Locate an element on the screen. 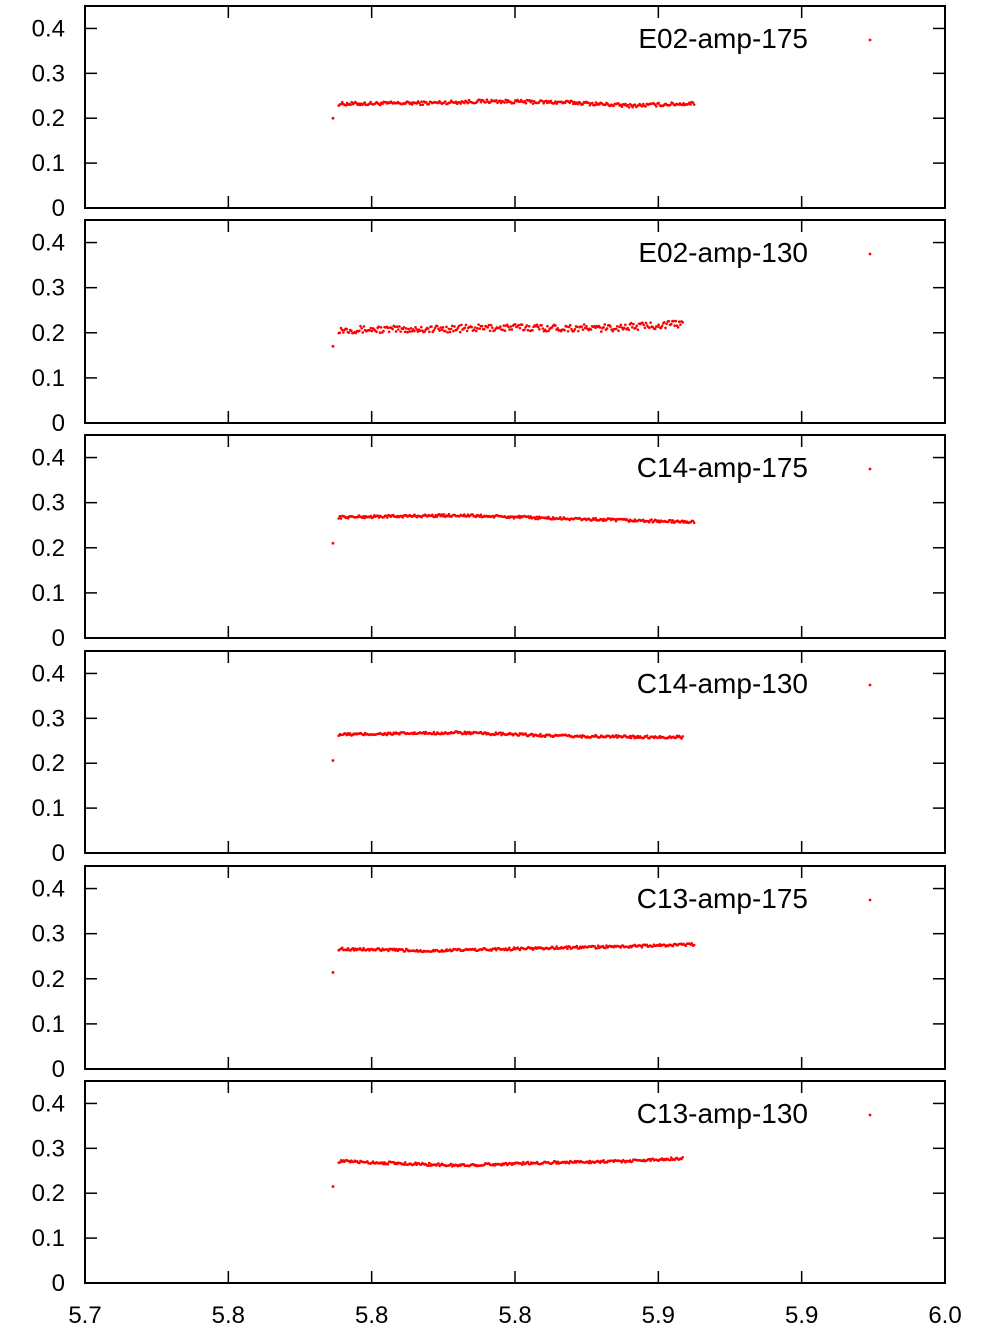 The height and width of the screenshot is (1332, 983). legend-label: C13-amp-175 is located at coordinates (722, 898).